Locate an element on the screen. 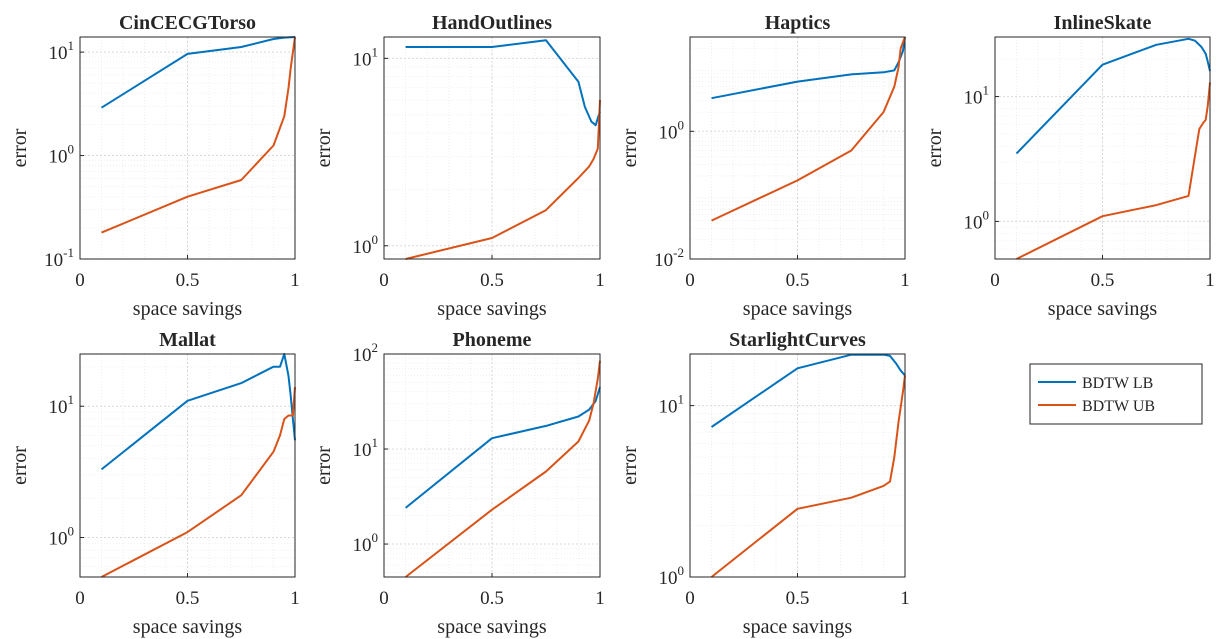 The width and height of the screenshot is (1217, 639). legend: BDTW LB BDTW UB is located at coordinates (1116, 394).